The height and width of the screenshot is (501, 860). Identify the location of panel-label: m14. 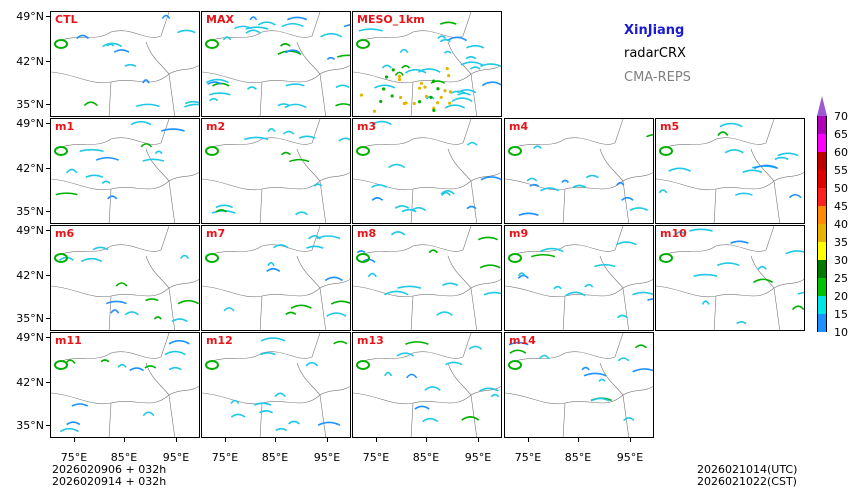
(522, 340).